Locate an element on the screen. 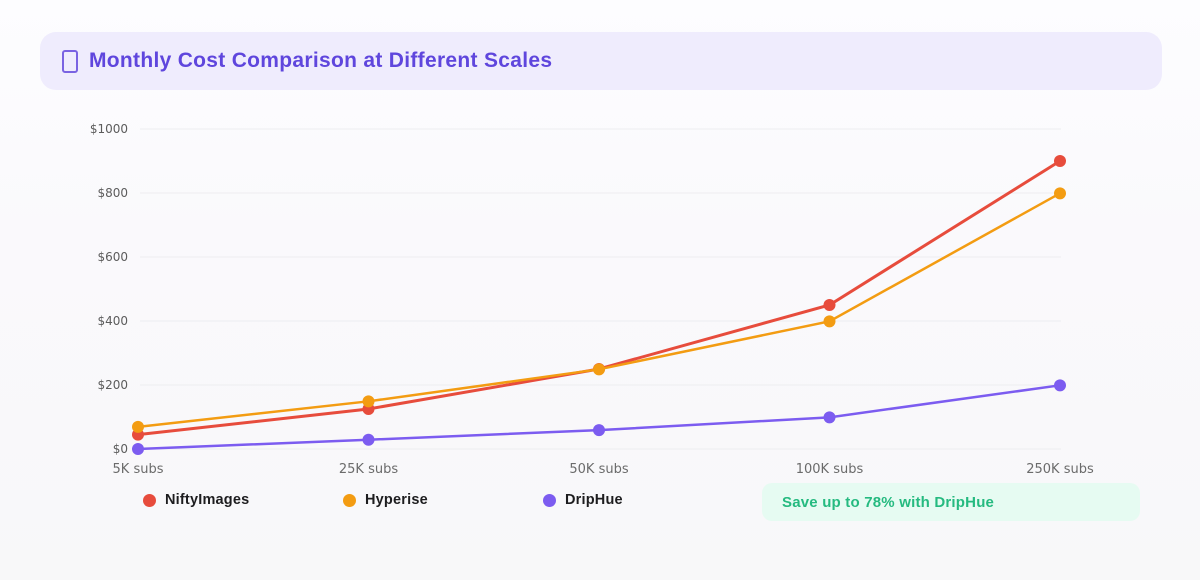 The height and width of the screenshot is (580, 1200). missing-emoji-glyph-icon is located at coordinates (70, 61).